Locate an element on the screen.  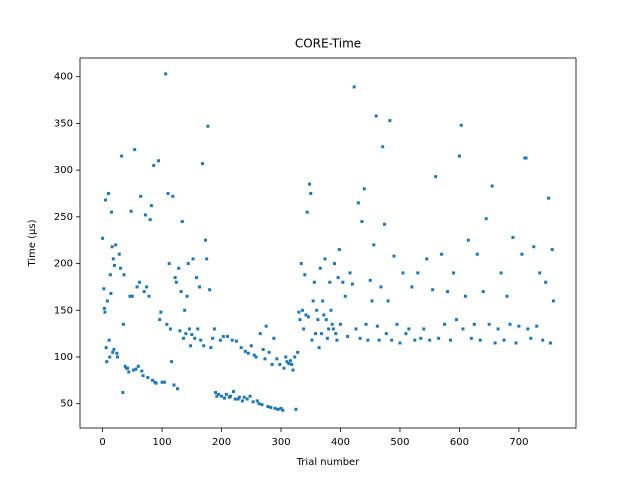
y-axis-label: Time (μs) is located at coordinates (32, 243).